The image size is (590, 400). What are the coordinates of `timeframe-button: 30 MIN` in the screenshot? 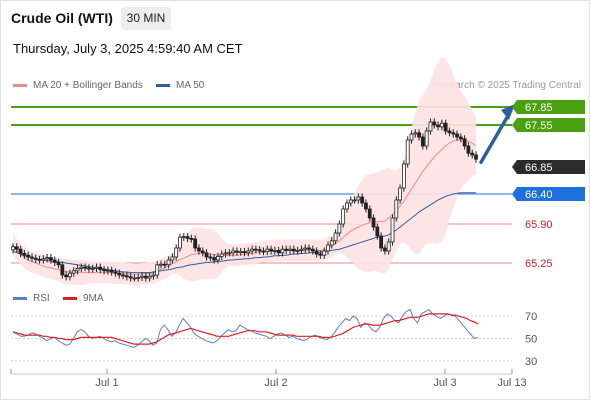 It's located at (146, 18).